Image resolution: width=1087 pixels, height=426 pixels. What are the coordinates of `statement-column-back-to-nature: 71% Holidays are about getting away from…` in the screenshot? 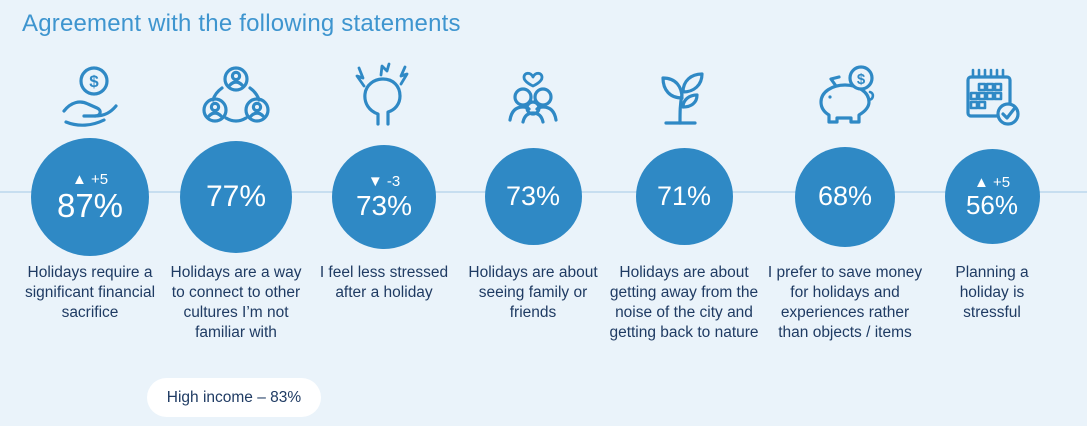 It's located at (684, 230).